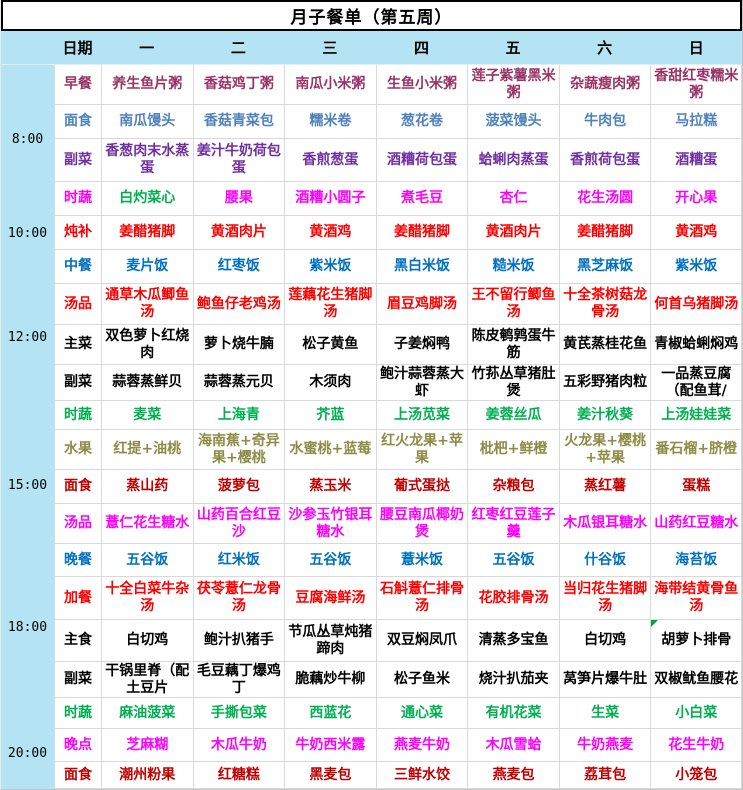 Image resolution: width=743 pixels, height=790 pixels. Describe the element at coordinates (77, 267) in the screenshot. I see `row-label: 中餐` at that location.